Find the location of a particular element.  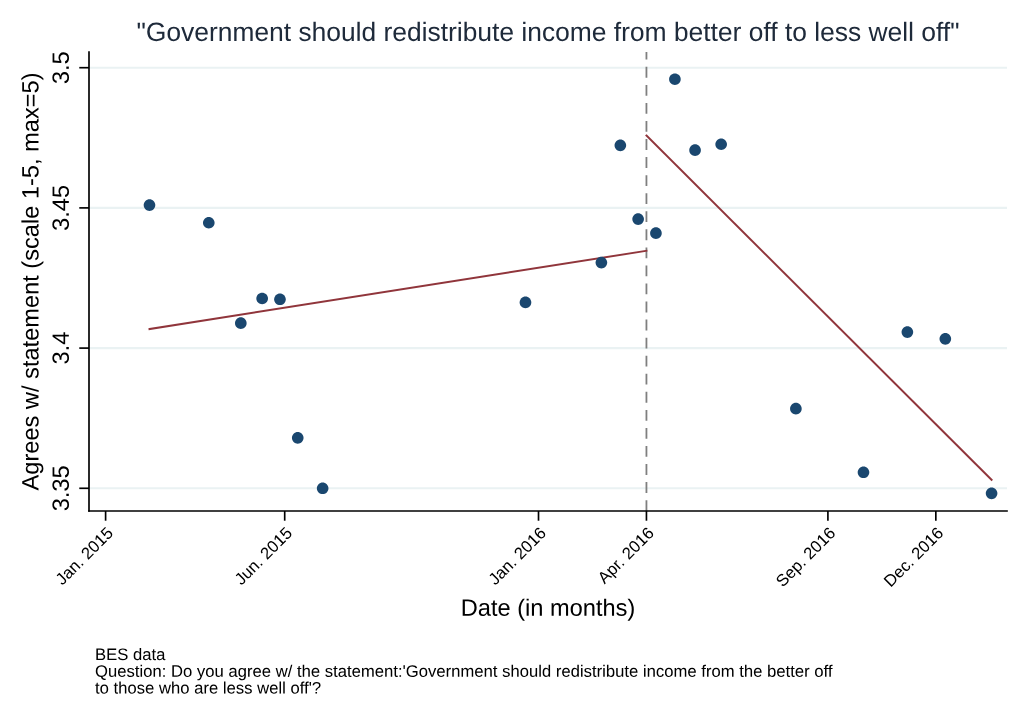

y-axis-title: Agrees w/ statement (scale 1-5, max=5) is located at coordinates (32, 282).